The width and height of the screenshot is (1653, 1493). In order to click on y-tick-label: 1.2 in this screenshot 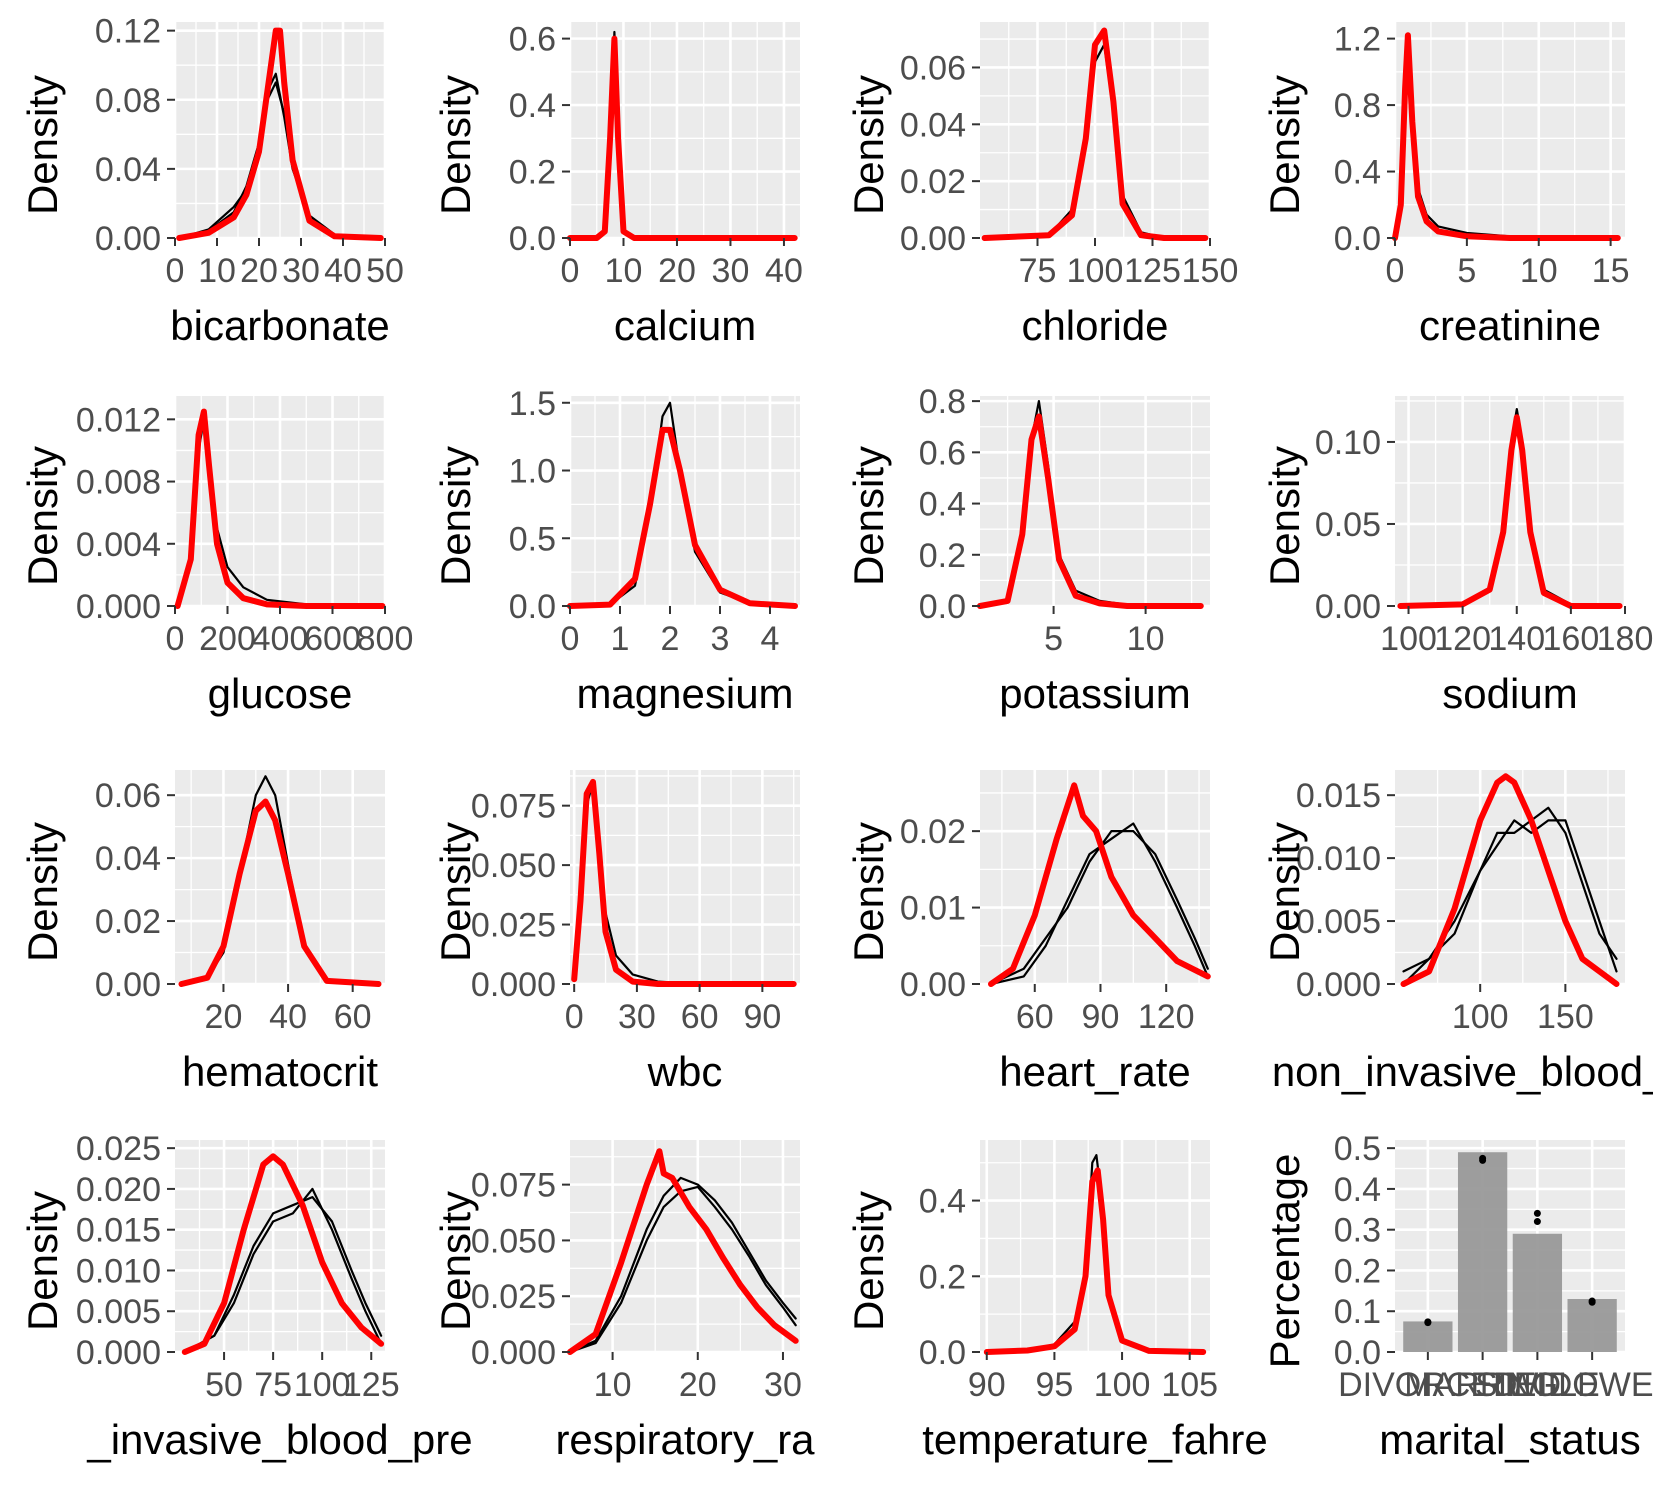, I will do `click(1357, 40)`.